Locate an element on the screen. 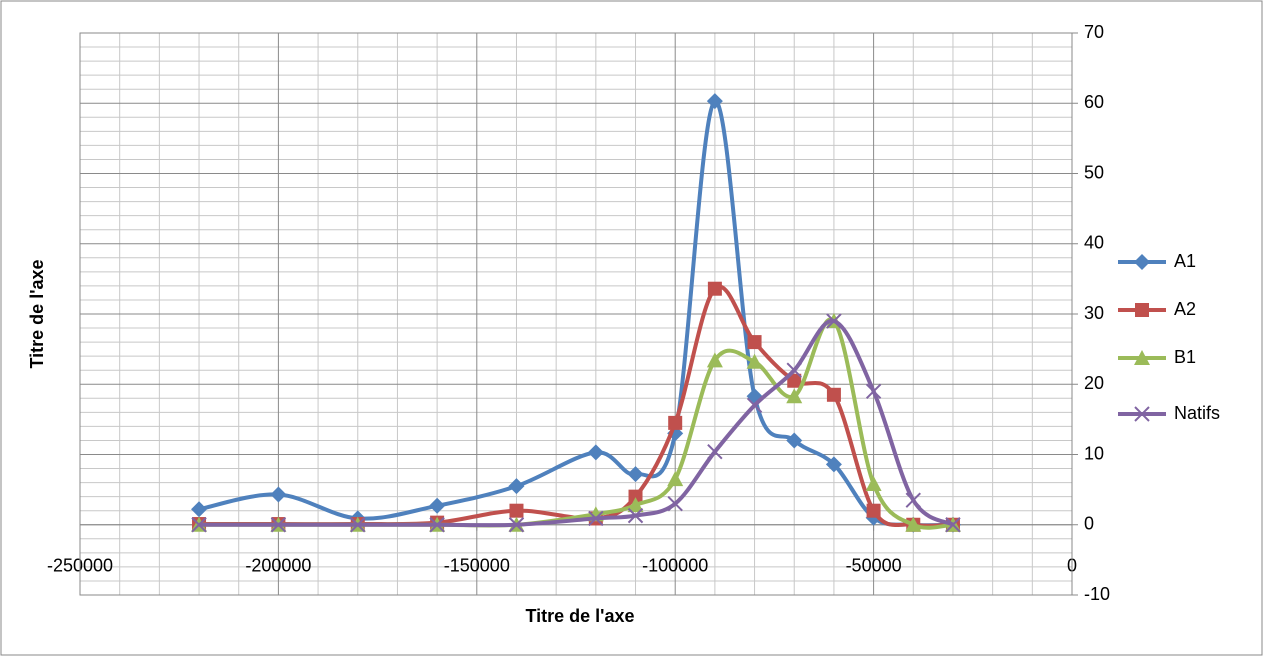 The height and width of the screenshot is (663, 1269). y-tick-label: 70 is located at coordinates (1094, 32).